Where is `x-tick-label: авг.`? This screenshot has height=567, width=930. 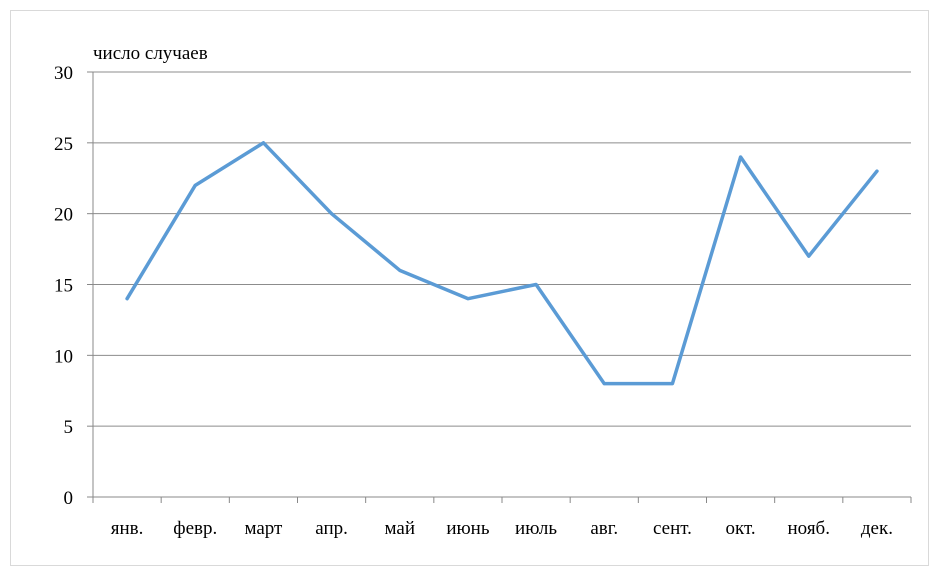 x-tick-label: авг. is located at coordinates (604, 528).